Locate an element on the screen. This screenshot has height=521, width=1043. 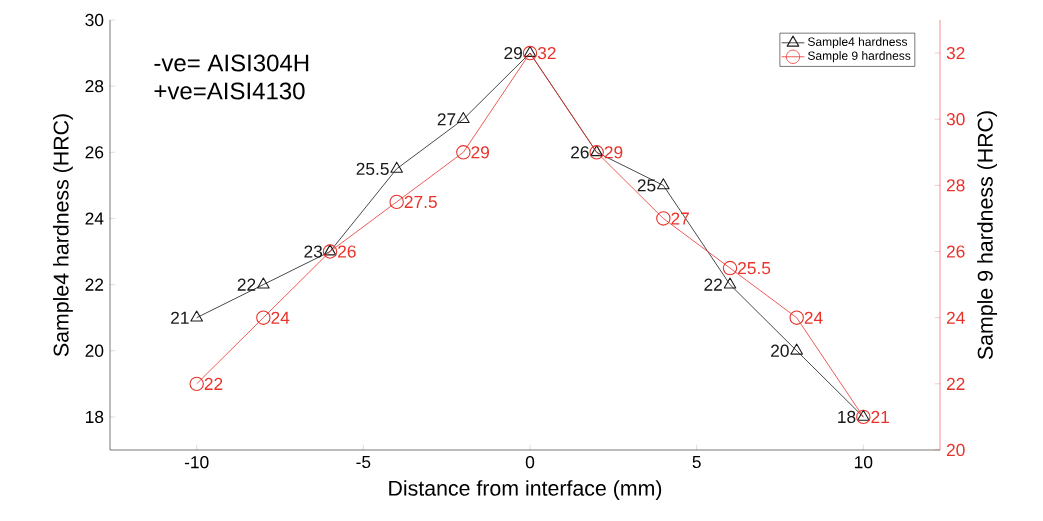
y2-tick-label: 32 is located at coordinates (955, 53).